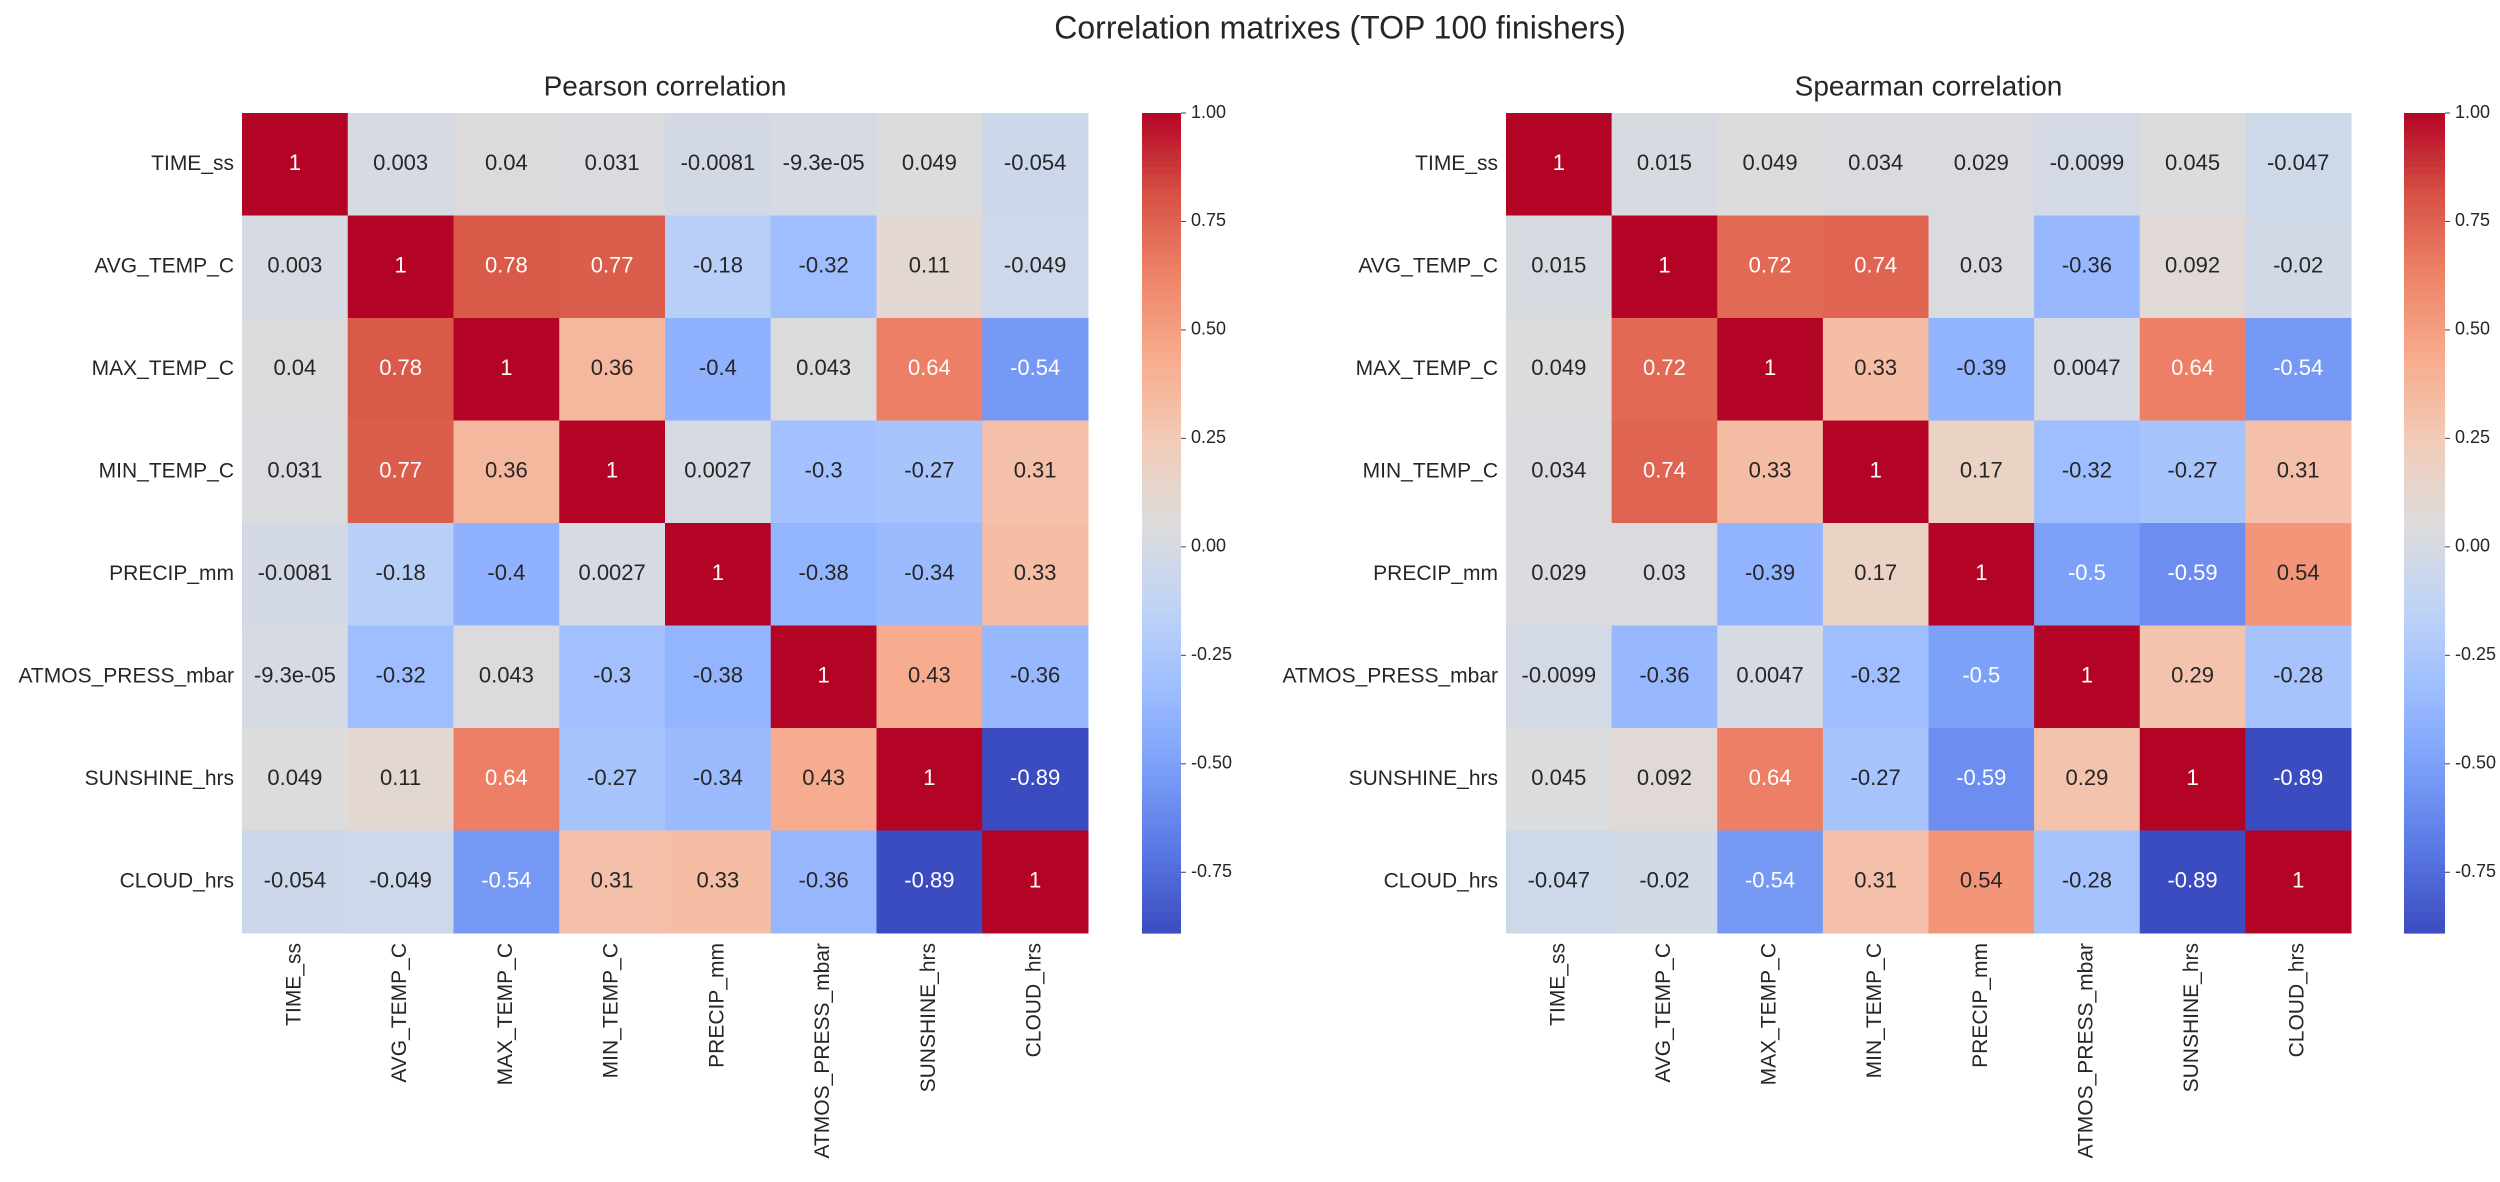 The height and width of the screenshot is (1182, 2500). What do you see at coordinates (2472, 220) in the screenshot?
I see `colorbar-tick-label: 0.75` at bounding box center [2472, 220].